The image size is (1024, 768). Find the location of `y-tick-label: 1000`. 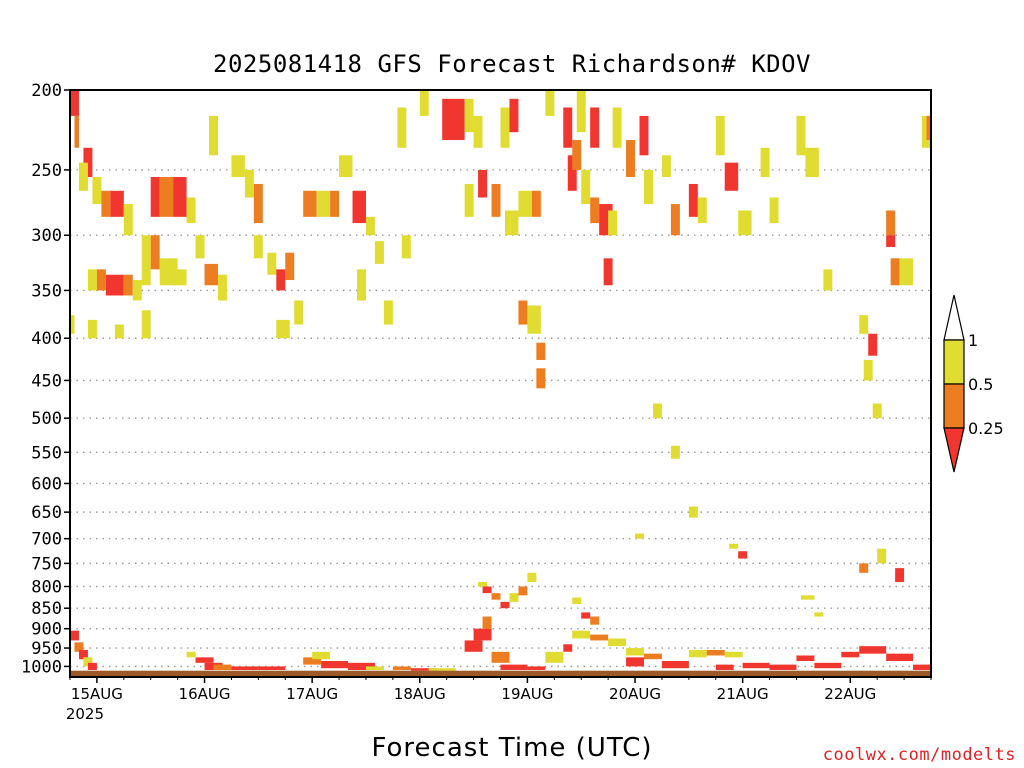

y-tick-label: 1000 is located at coordinates (41, 667).